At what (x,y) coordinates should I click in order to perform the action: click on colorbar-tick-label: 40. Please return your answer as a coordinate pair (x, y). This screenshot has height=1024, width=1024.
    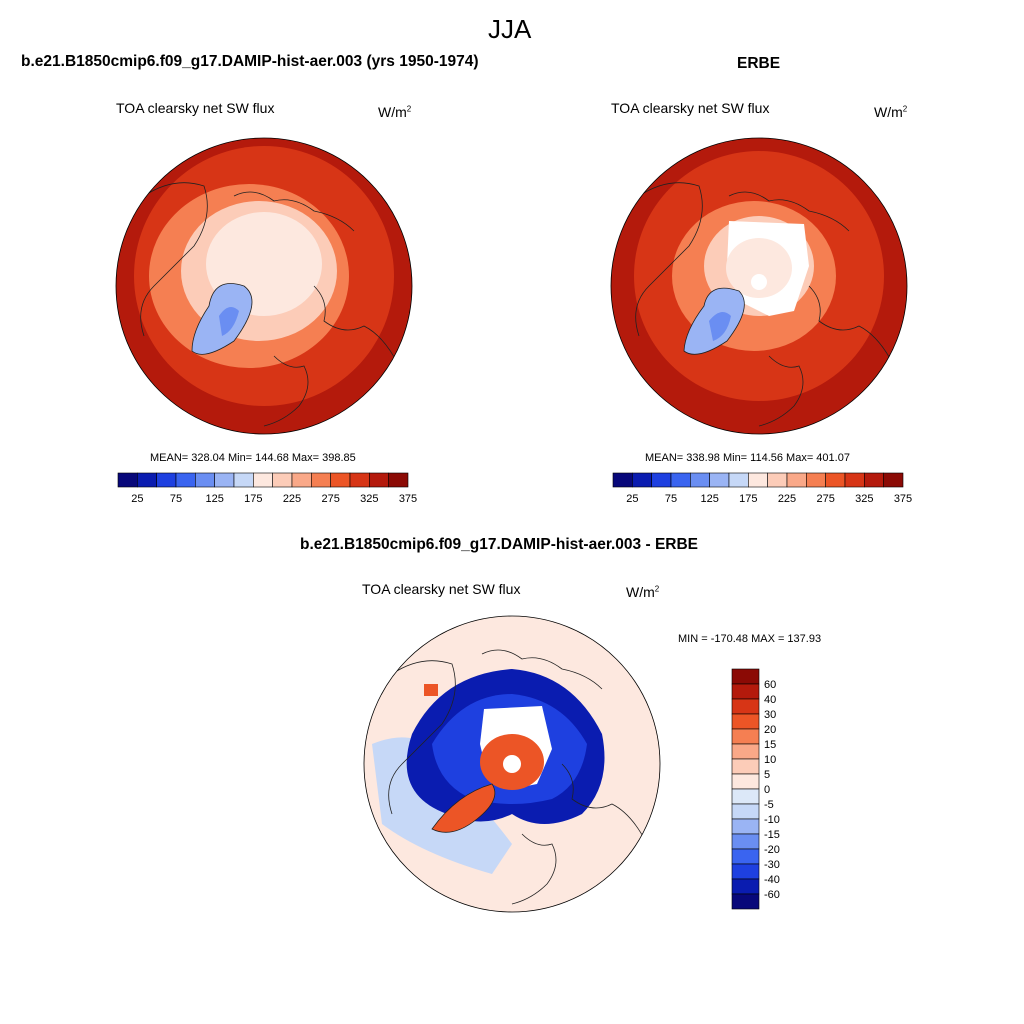
    Looking at the image, I should click on (770, 700).